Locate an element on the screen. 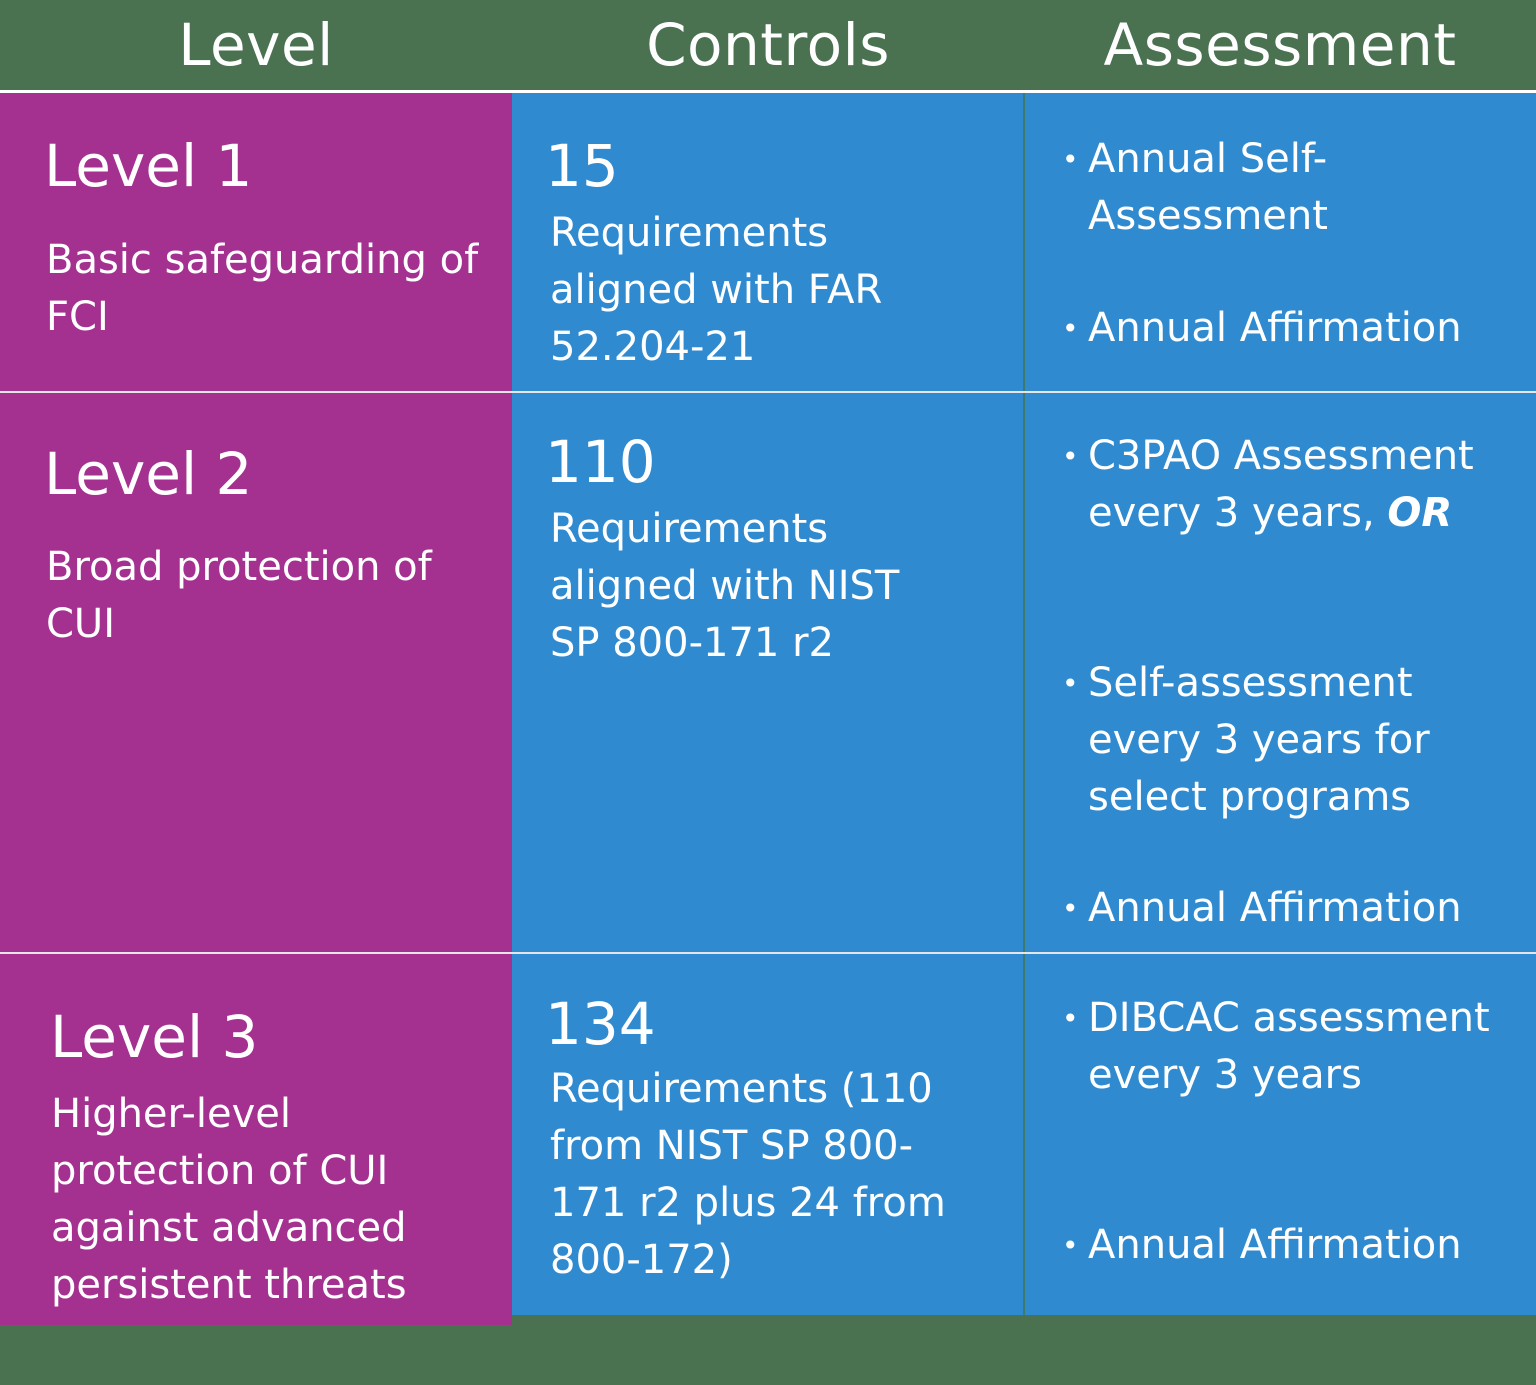 This screenshot has height=1385, width=1536. level-title: Level 2 is located at coordinates (148, 474).